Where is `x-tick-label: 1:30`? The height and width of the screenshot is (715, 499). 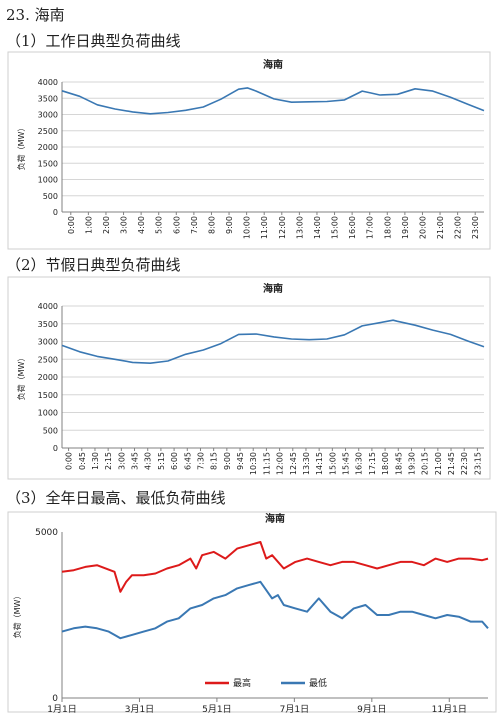 x-tick-label: 1:30 is located at coordinates (95, 461).